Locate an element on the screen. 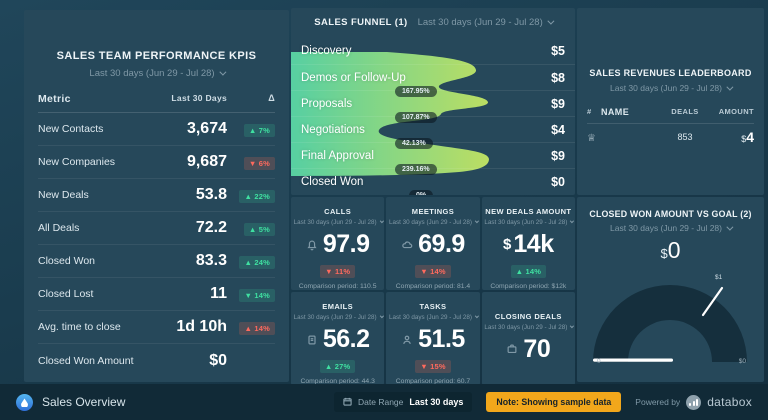  card-title: CLOSING DEALS is located at coordinates (528, 316).